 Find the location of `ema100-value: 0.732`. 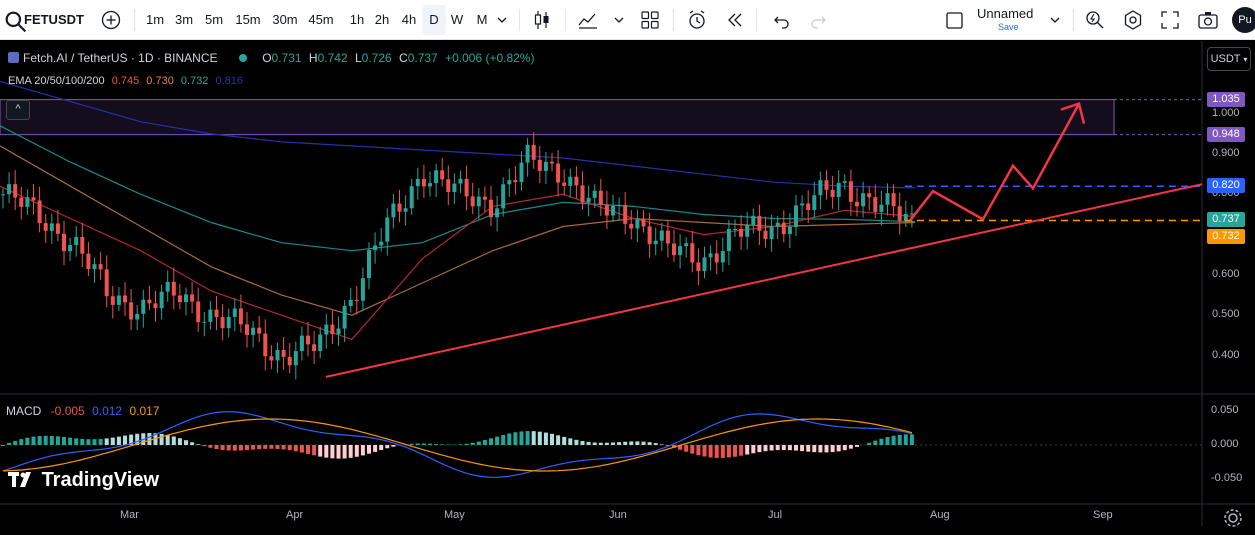

ema100-value: 0.732 is located at coordinates (195, 81).